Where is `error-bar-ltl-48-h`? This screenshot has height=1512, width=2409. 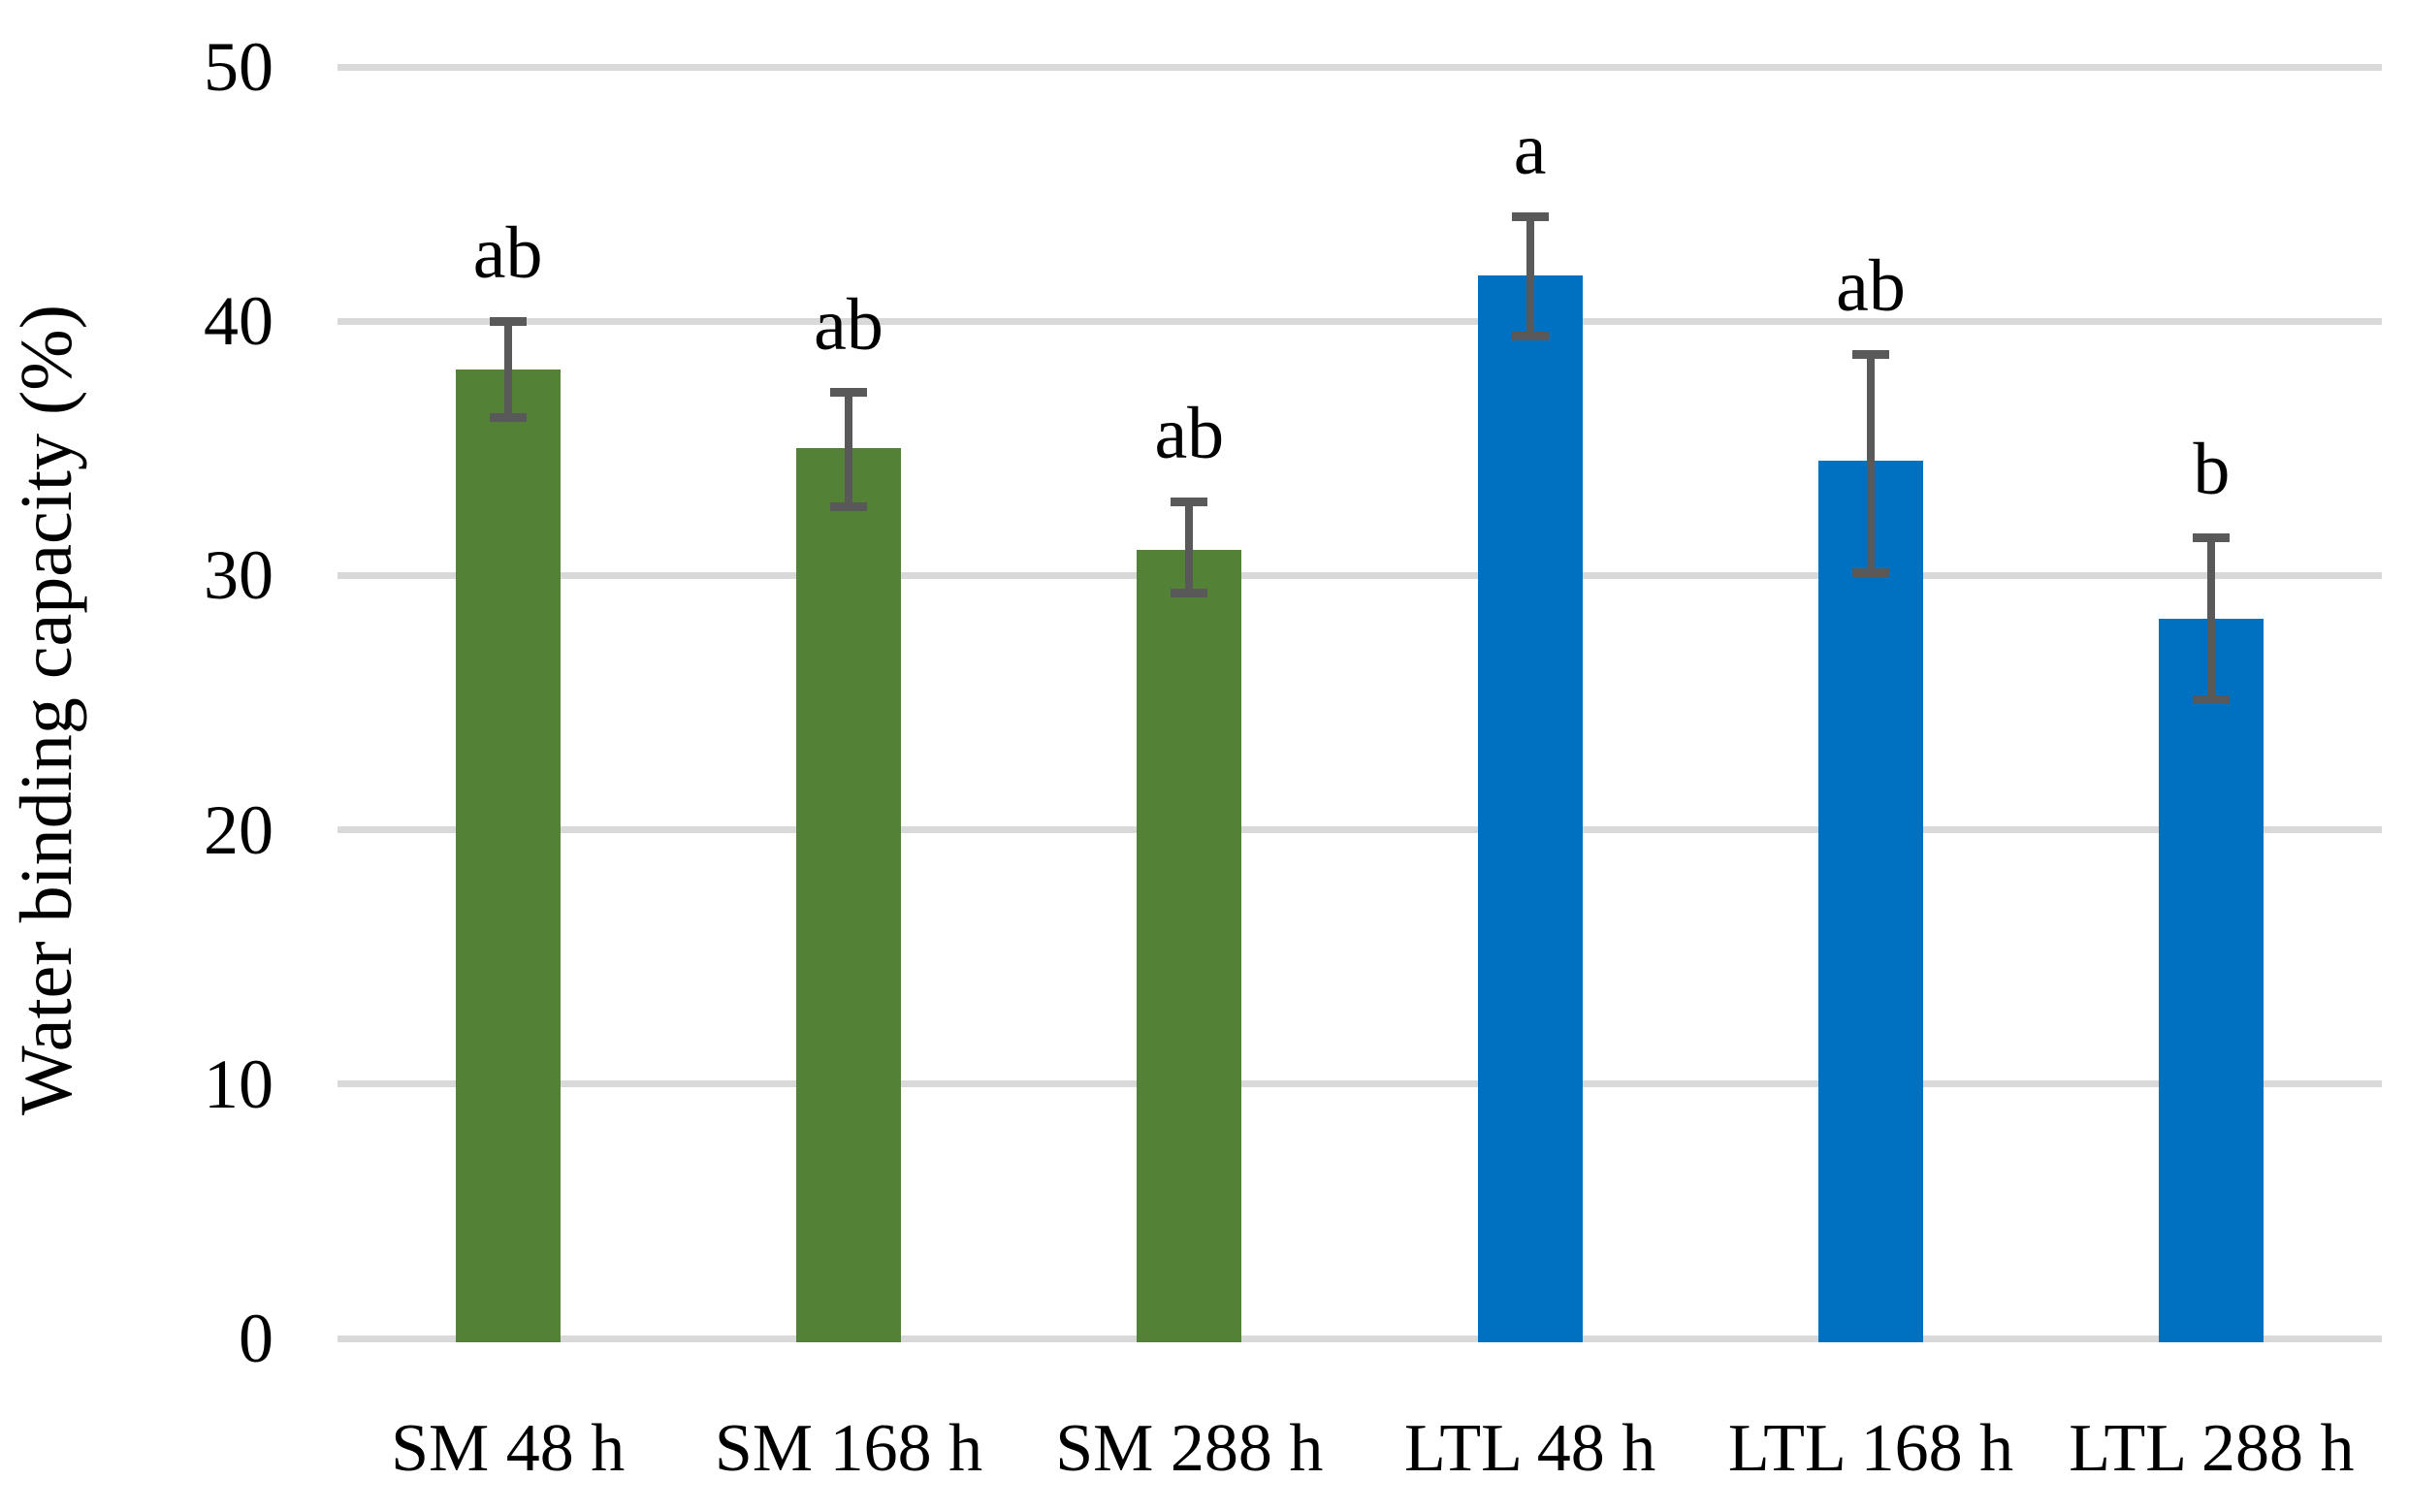
error-bar-ltl-48-h is located at coordinates (1530, 276).